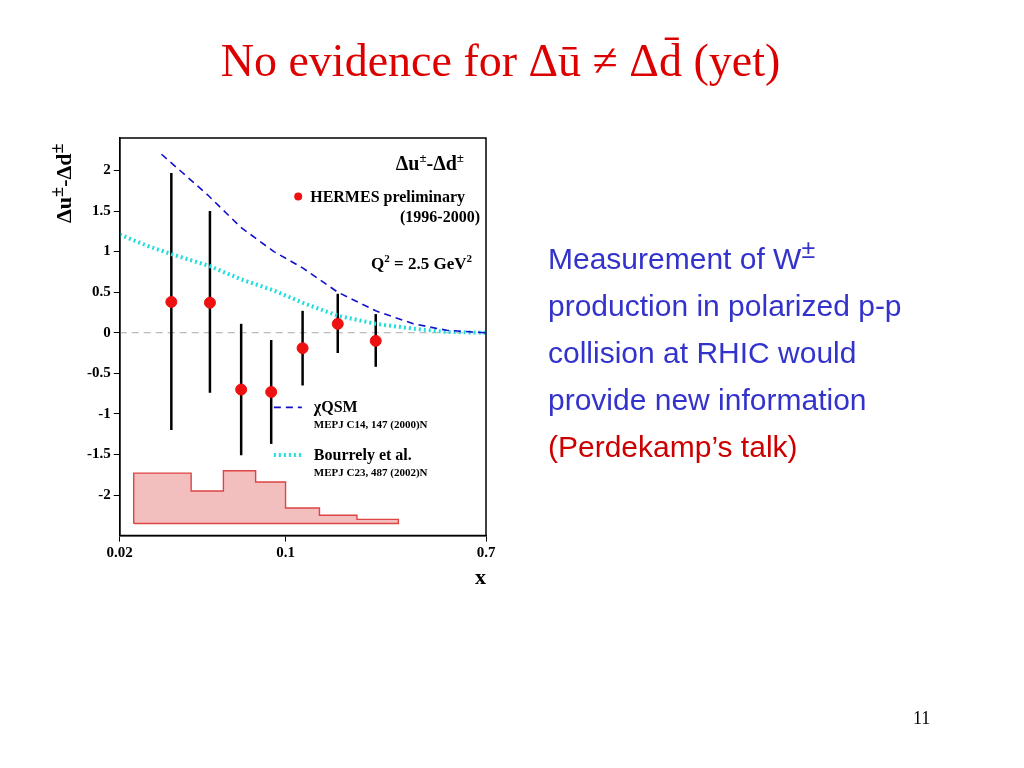 Image resolution: width=1024 pixels, height=768 pixels. What do you see at coordinates (119, 552) in the screenshot?
I see `x-tick-label: 0.02` at bounding box center [119, 552].